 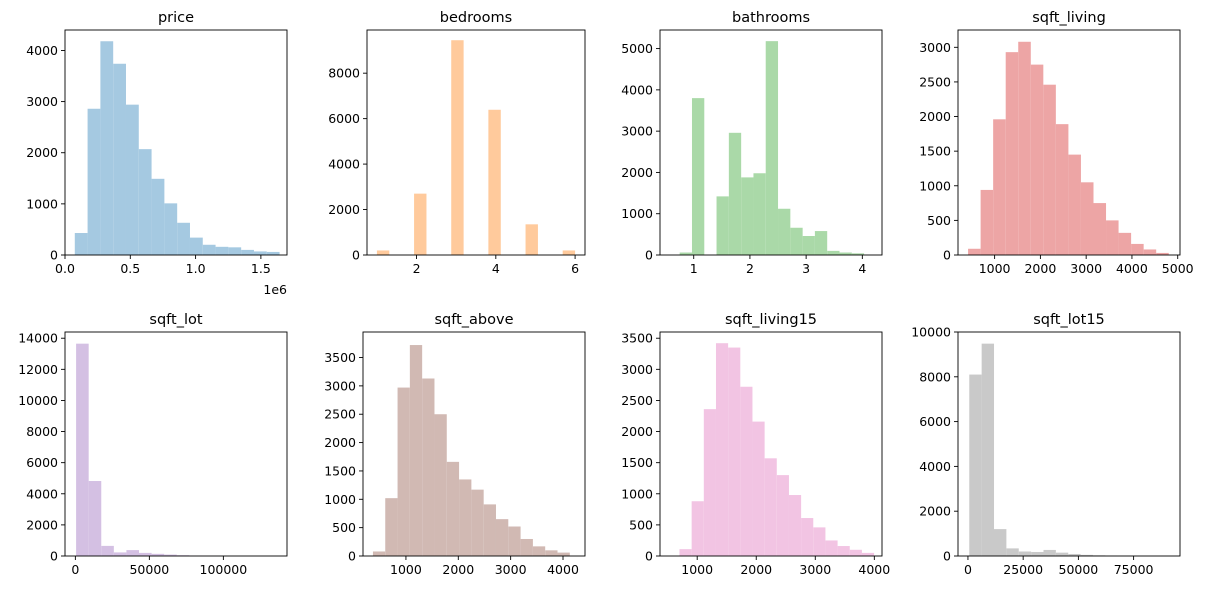 I want to click on x-tick-label: 2000, so click(x=756, y=569).